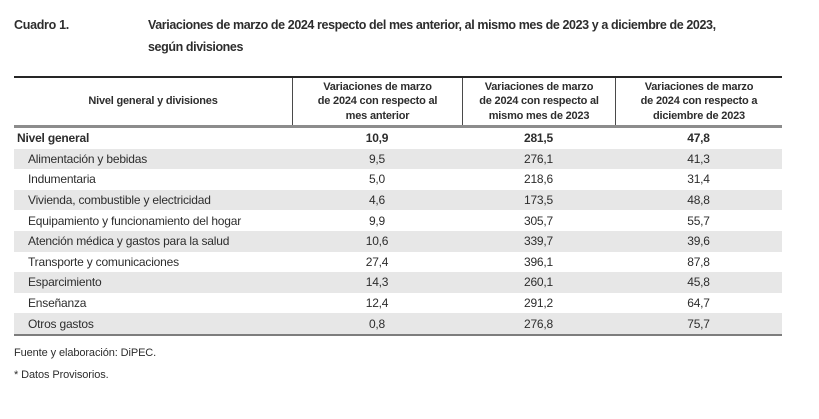 The image size is (819, 419). Describe the element at coordinates (538, 282) in the screenshot. I see `row-value-mismo-mes-2023: 260,1` at that location.